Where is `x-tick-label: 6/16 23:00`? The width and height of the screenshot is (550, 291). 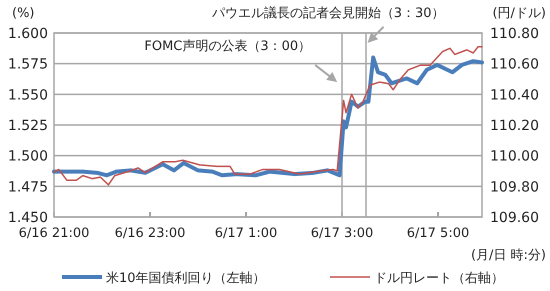 x-tick-label: 6/16 23:00 is located at coordinates (150, 233).